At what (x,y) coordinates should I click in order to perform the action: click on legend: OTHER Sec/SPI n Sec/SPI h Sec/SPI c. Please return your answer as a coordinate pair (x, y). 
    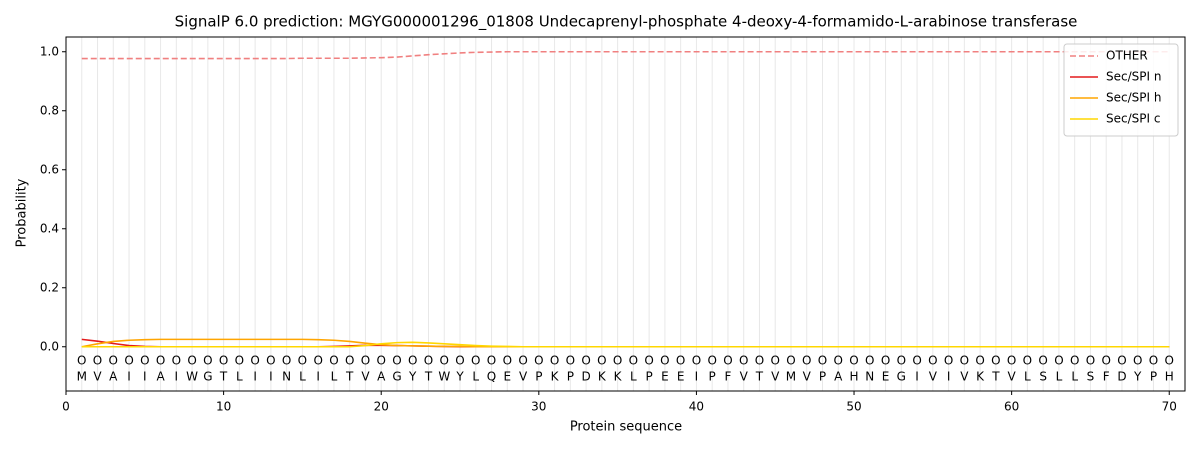
    Looking at the image, I should click on (1121, 90).